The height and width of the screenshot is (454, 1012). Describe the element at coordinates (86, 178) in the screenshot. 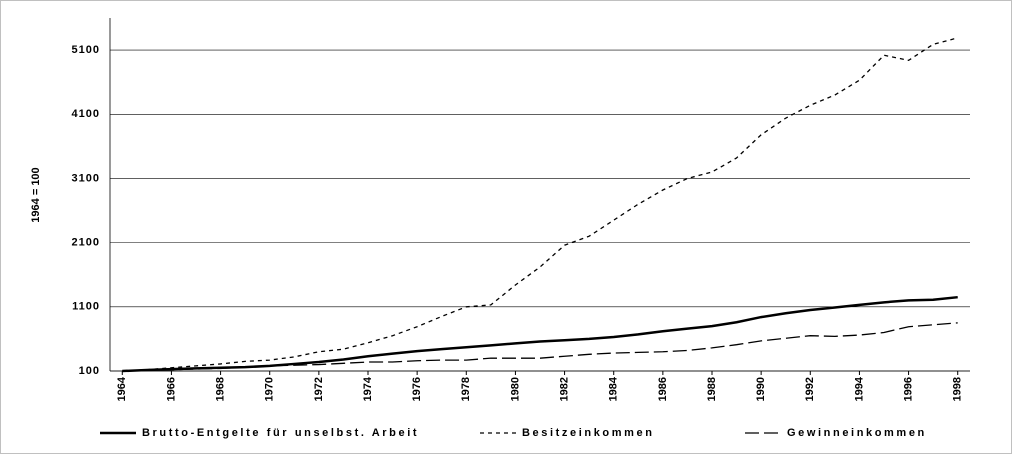

I see `y-tick-label: 3100` at that location.